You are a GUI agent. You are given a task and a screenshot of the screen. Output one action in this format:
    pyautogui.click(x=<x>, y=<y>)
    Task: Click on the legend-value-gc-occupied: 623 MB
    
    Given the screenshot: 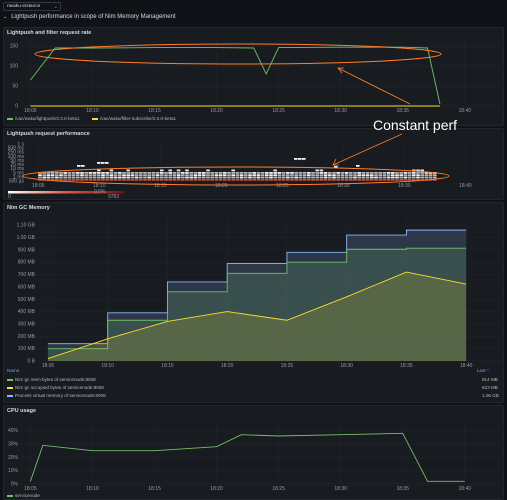 What is the action you would take?
    pyautogui.click(x=490, y=387)
    